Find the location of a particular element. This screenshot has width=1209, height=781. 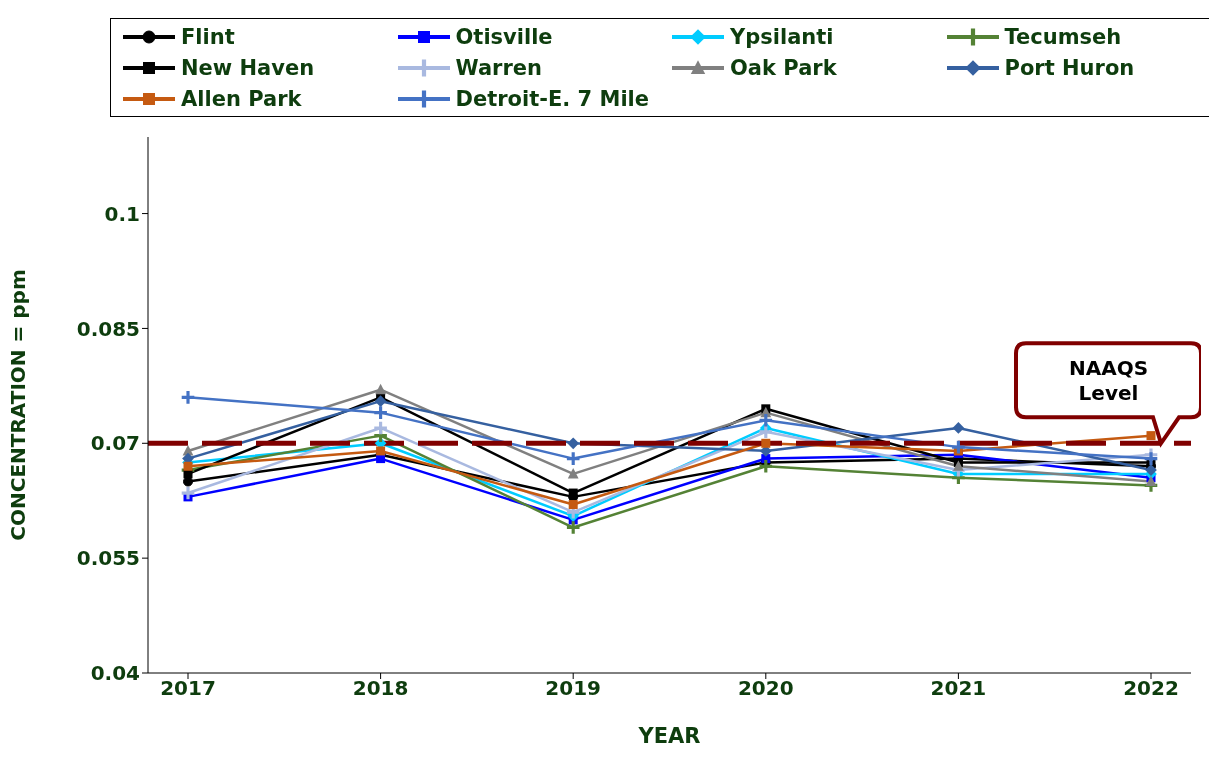

x-tick-label: 2020 is located at coordinates (765, 688).